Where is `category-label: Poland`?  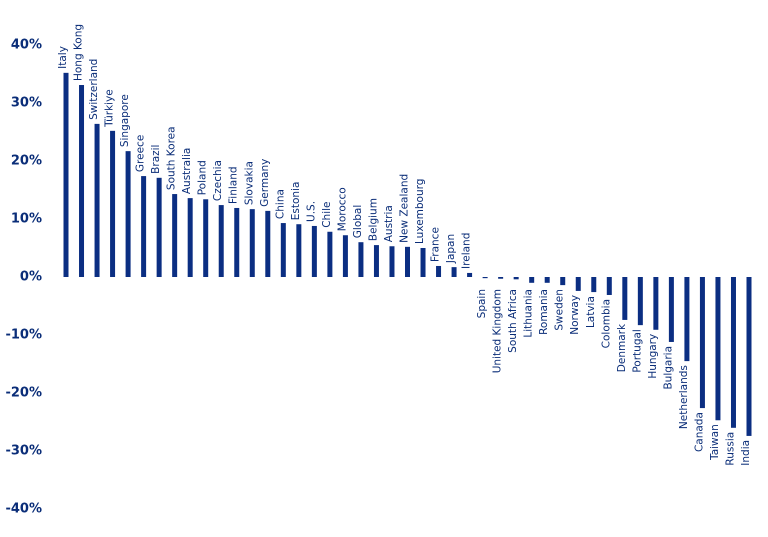 category-label: Poland is located at coordinates (203, 177).